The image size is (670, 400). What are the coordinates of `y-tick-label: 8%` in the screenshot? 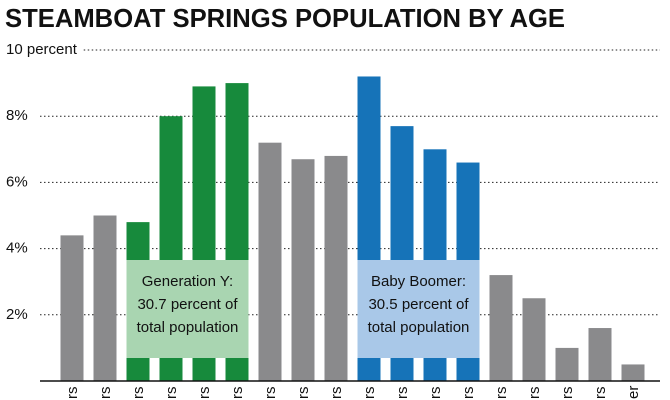 It's located at (17, 115).